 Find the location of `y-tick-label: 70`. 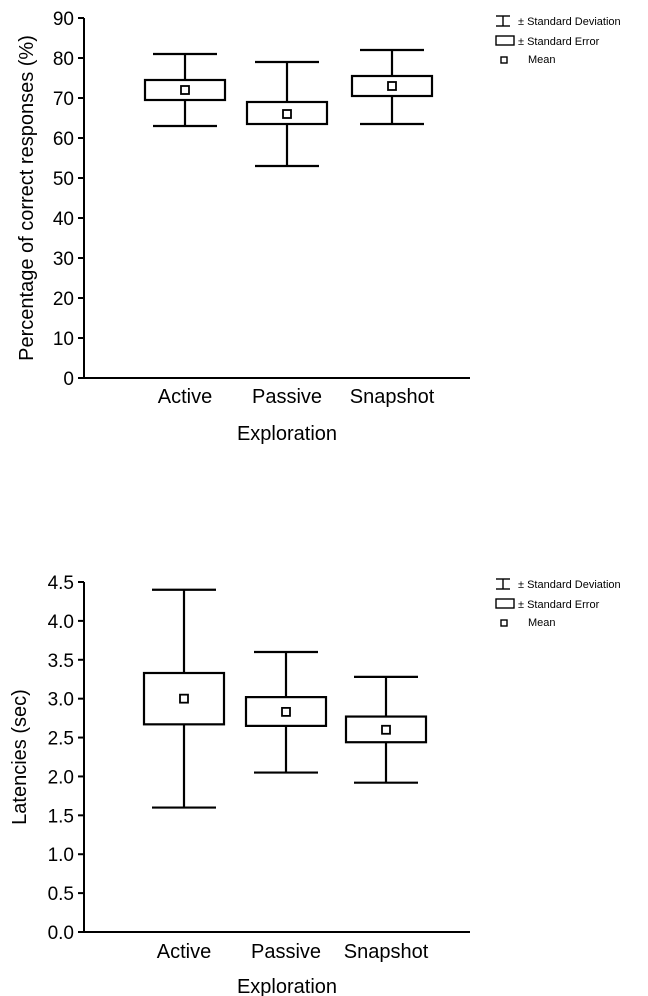

y-tick-label: 70 is located at coordinates (63, 99).